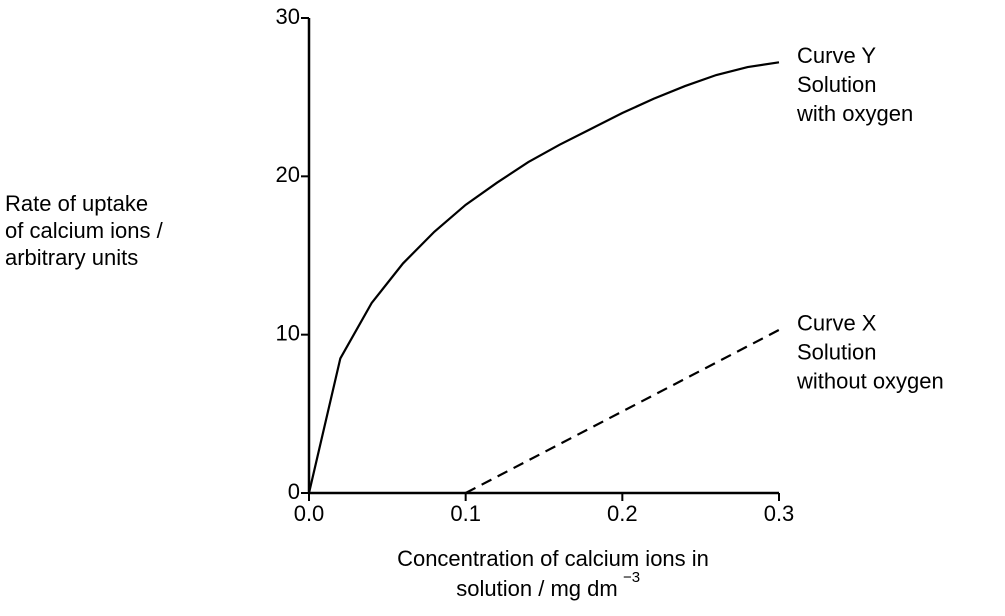 The image size is (1005, 616). I want to click on series-line, so click(622, 411).